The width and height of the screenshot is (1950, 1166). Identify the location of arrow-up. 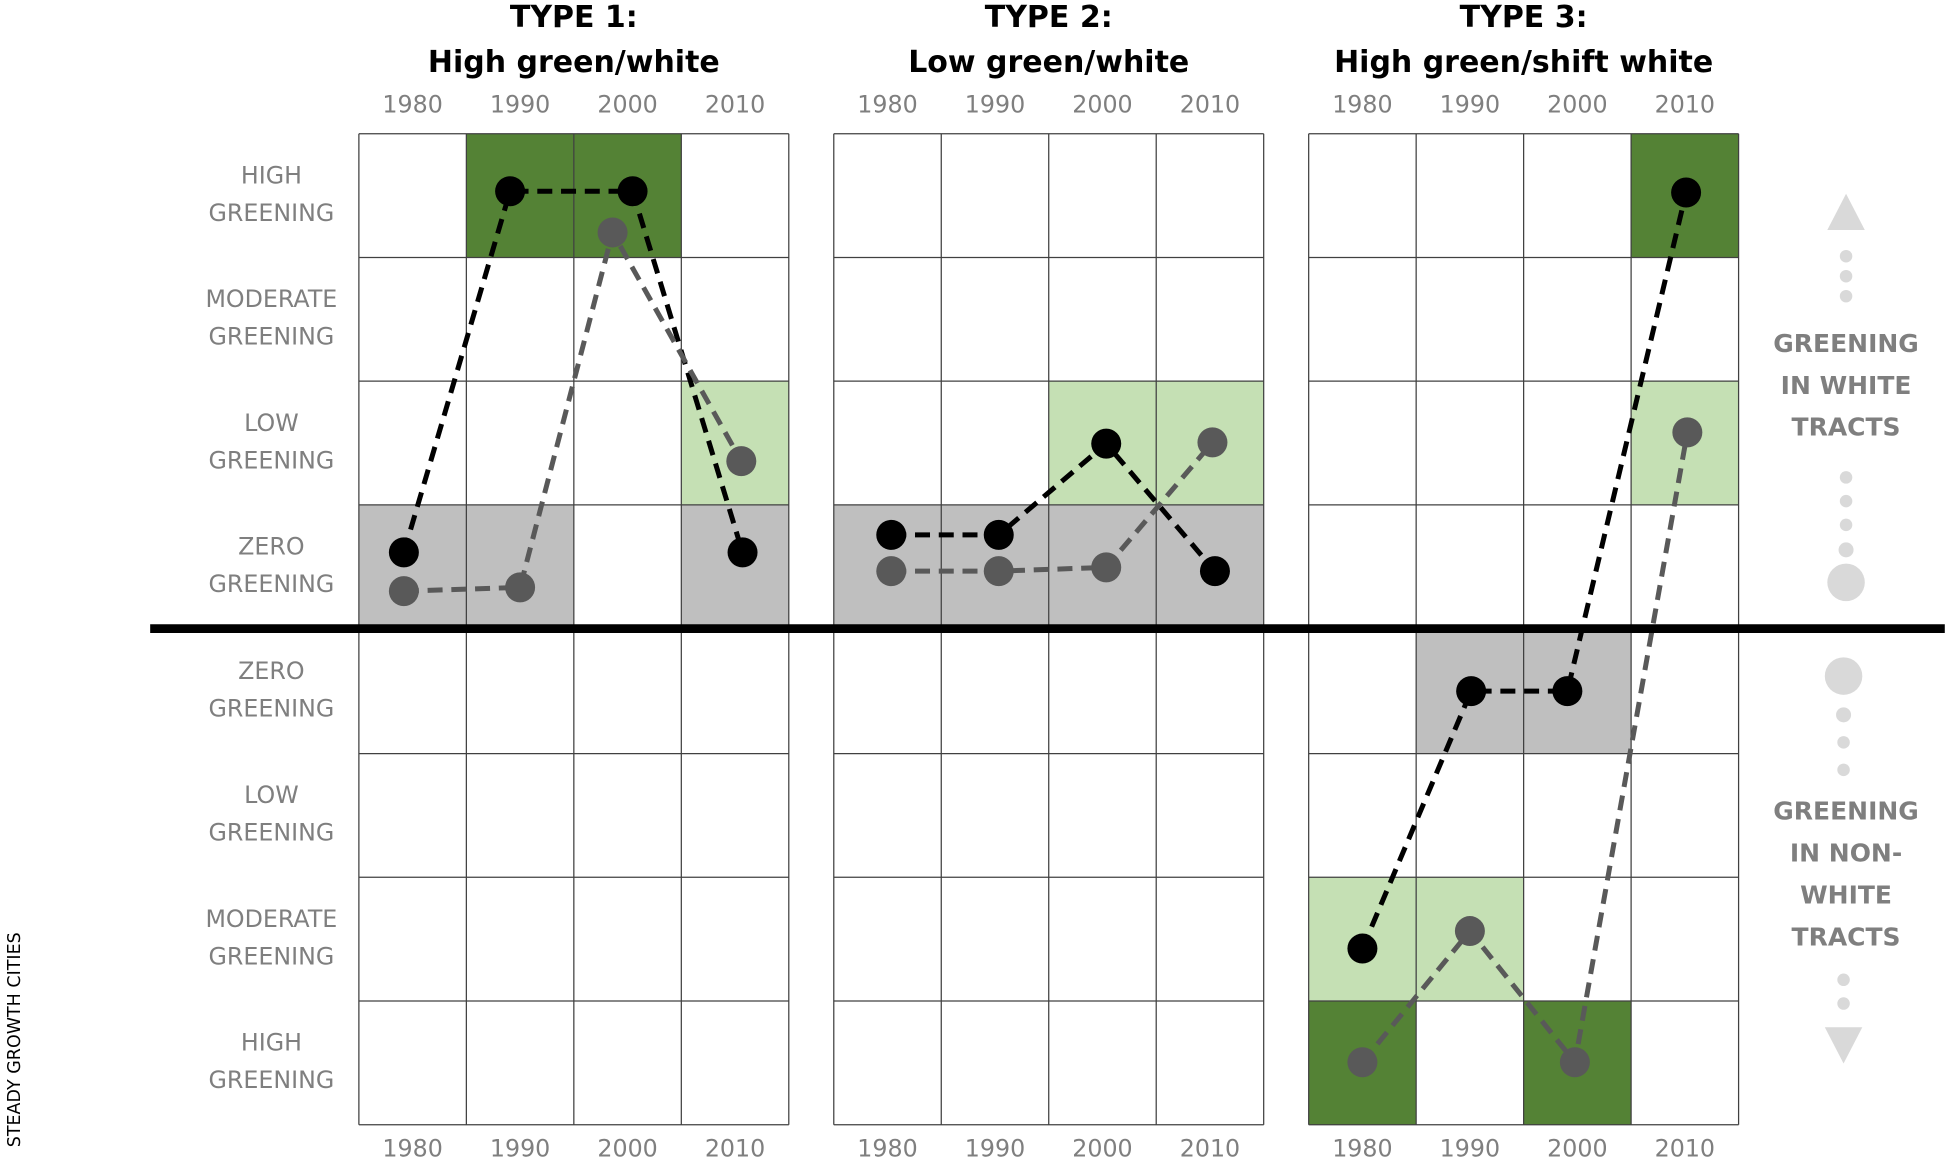
(1846, 397).